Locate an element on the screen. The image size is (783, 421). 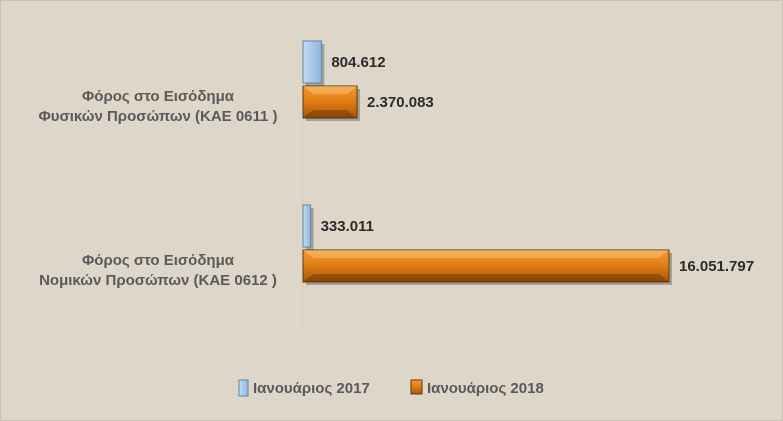
value-label-jan2018-1: 16.051.797 is located at coordinates (716, 266).